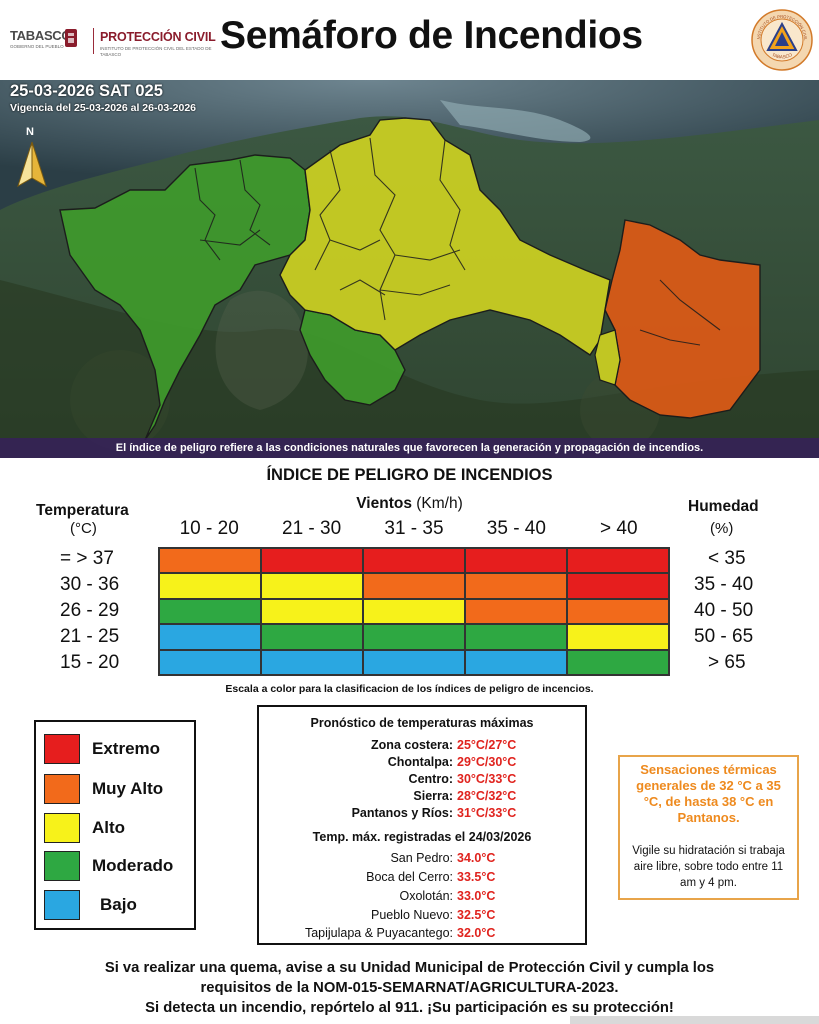 The width and height of the screenshot is (819, 1024). Describe the element at coordinates (433, 796) in the screenshot. I see `forecast-zone: Sierra:` at that location.